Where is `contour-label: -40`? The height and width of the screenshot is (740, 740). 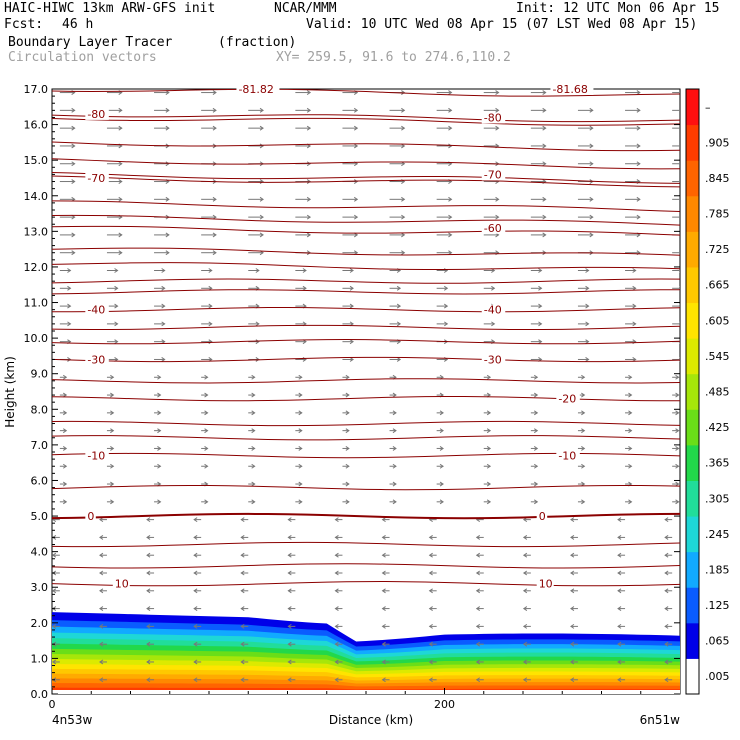 contour-label: -40 is located at coordinates (96, 310).